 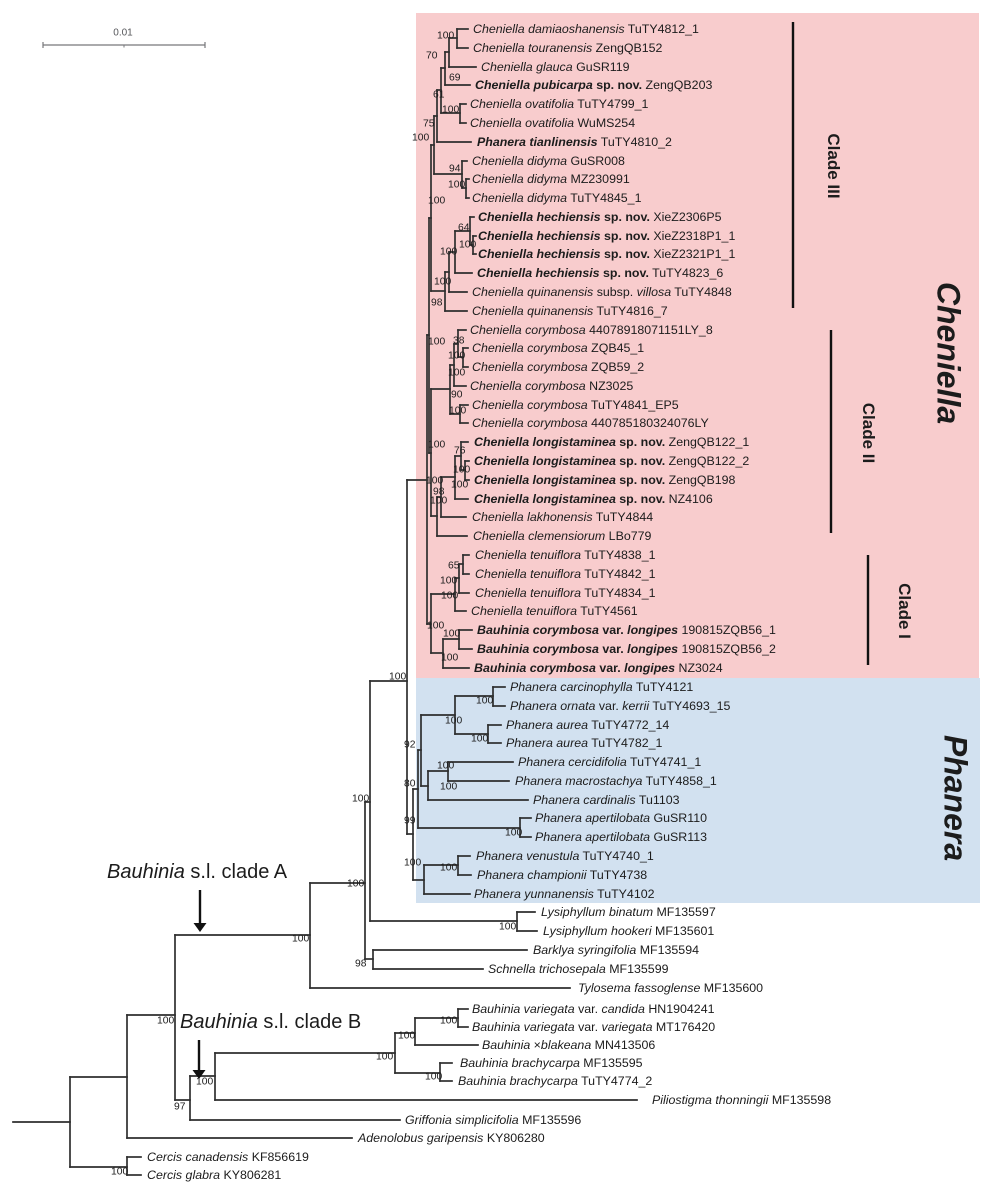 I want to click on tip-label: Adenolobus garipensis KY806280, so click(x=451, y=1138).